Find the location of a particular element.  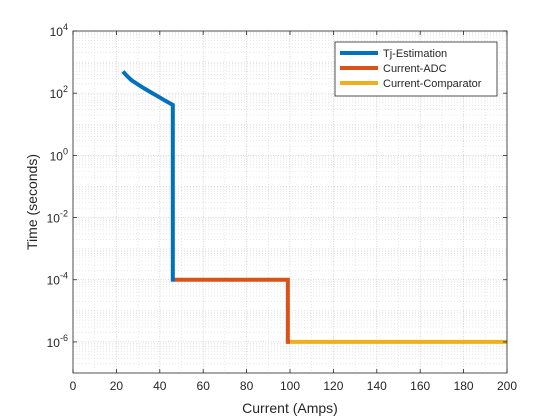

x-tick-label: 0 is located at coordinates (73, 386).